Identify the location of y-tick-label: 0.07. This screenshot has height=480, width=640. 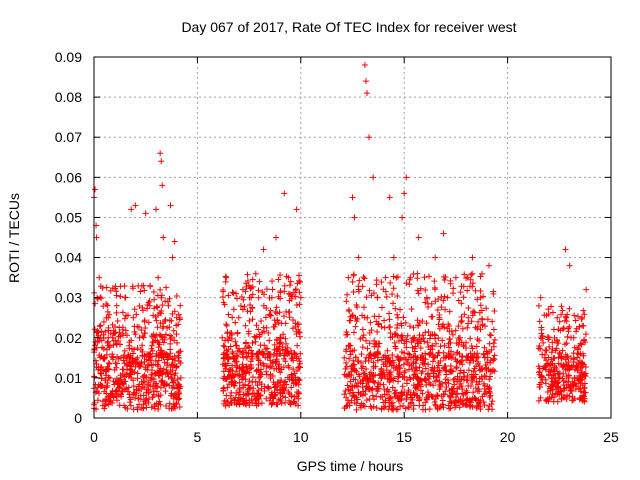
(68, 137).